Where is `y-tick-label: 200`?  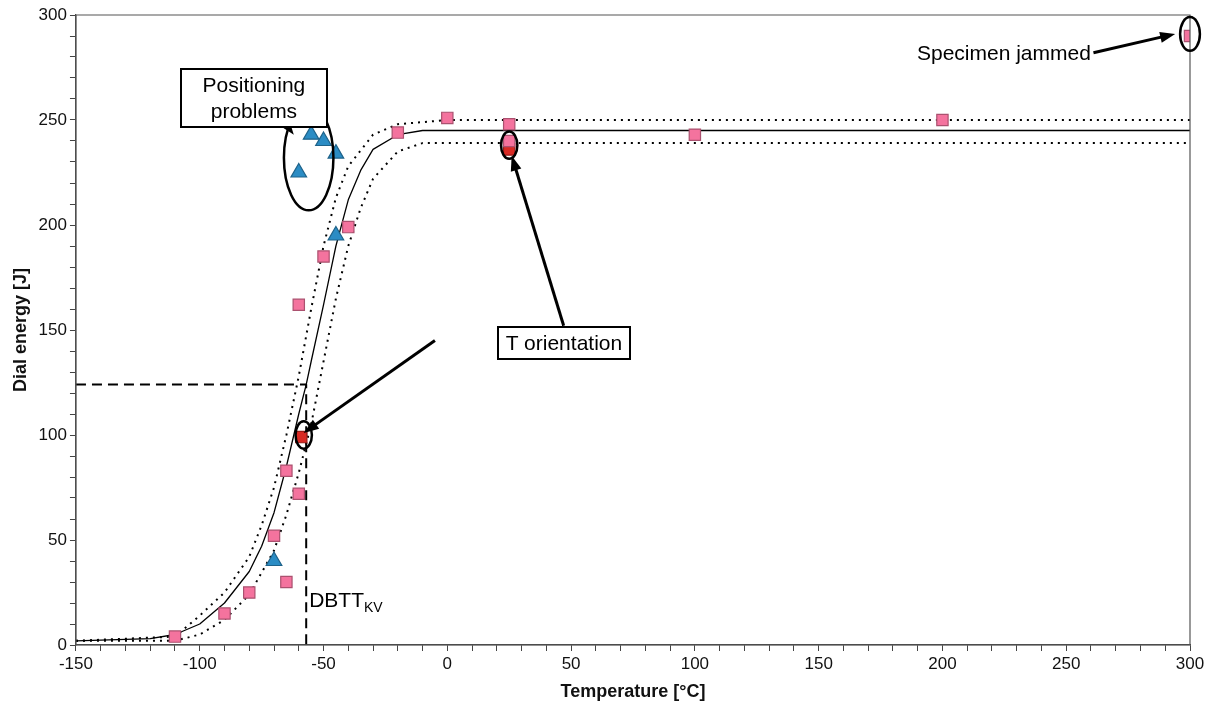 y-tick-label: 200 is located at coordinates (52, 224).